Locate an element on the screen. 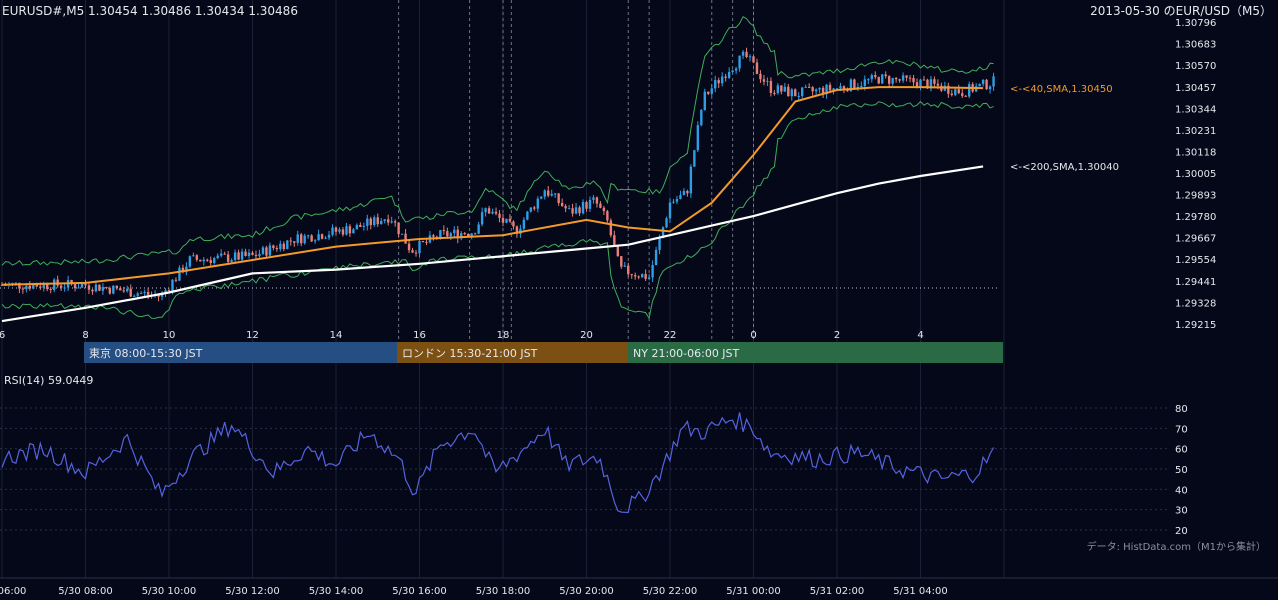 This screenshot has height=600, width=1278. hour-tick: 2 is located at coordinates (837, 335).